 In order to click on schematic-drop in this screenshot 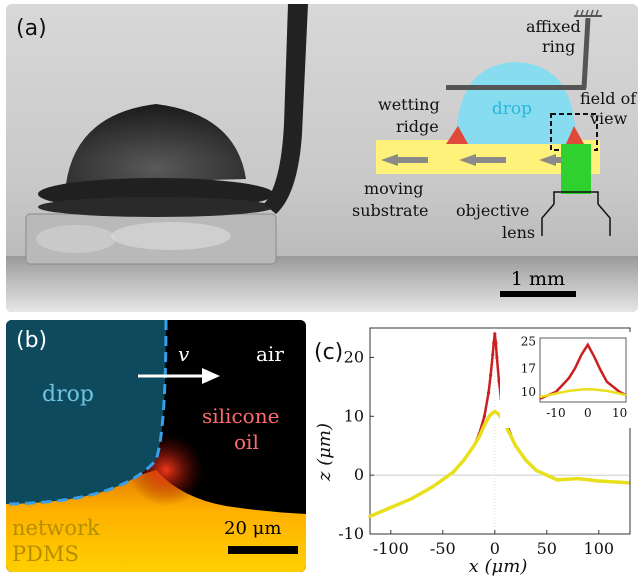, I will do `click(516, 103)`.